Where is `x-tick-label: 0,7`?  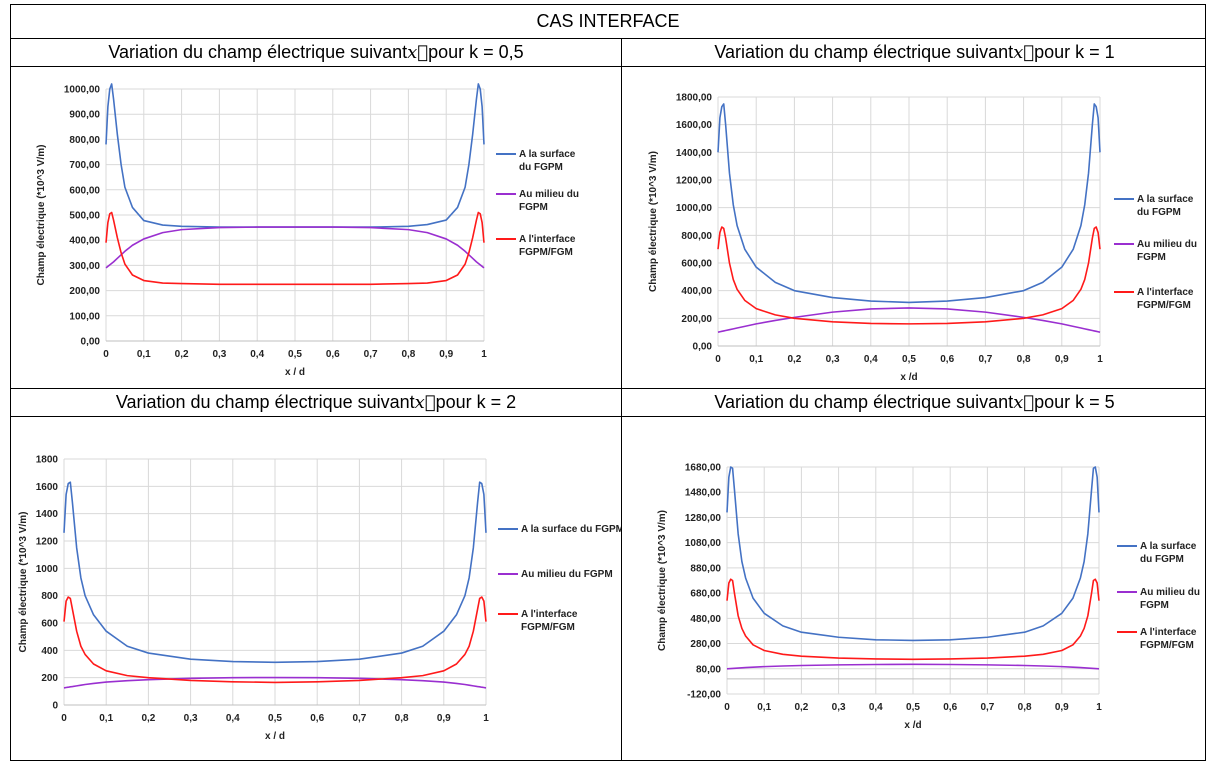 x-tick-label: 0,7 is located at coordinates (987, 707).